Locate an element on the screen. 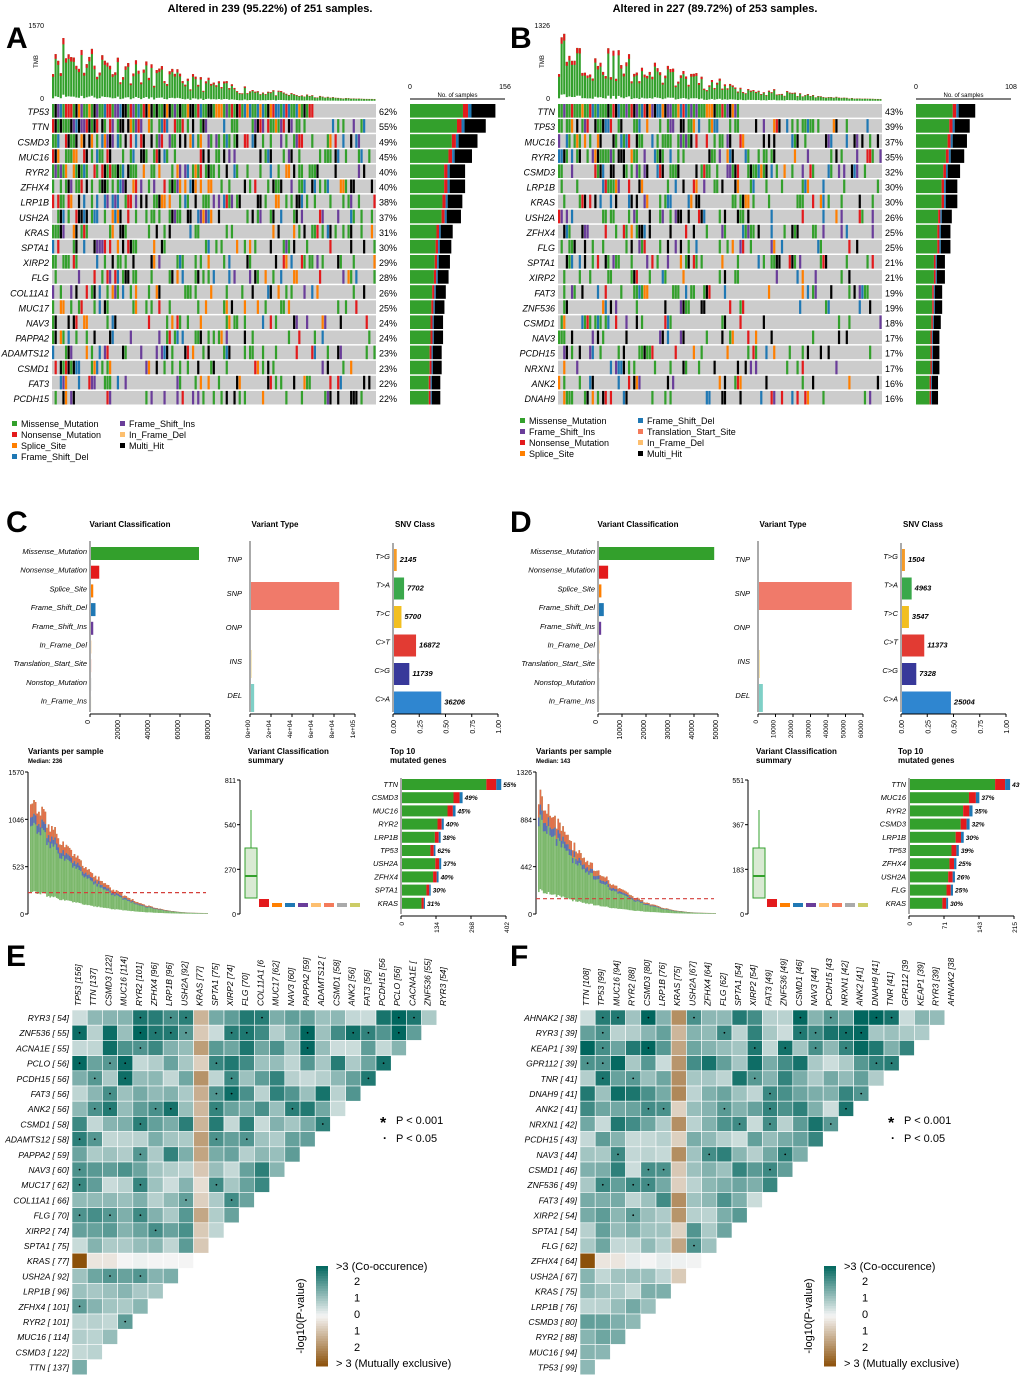  heatmap-sig-dot is located at coordinates (110, 1215).